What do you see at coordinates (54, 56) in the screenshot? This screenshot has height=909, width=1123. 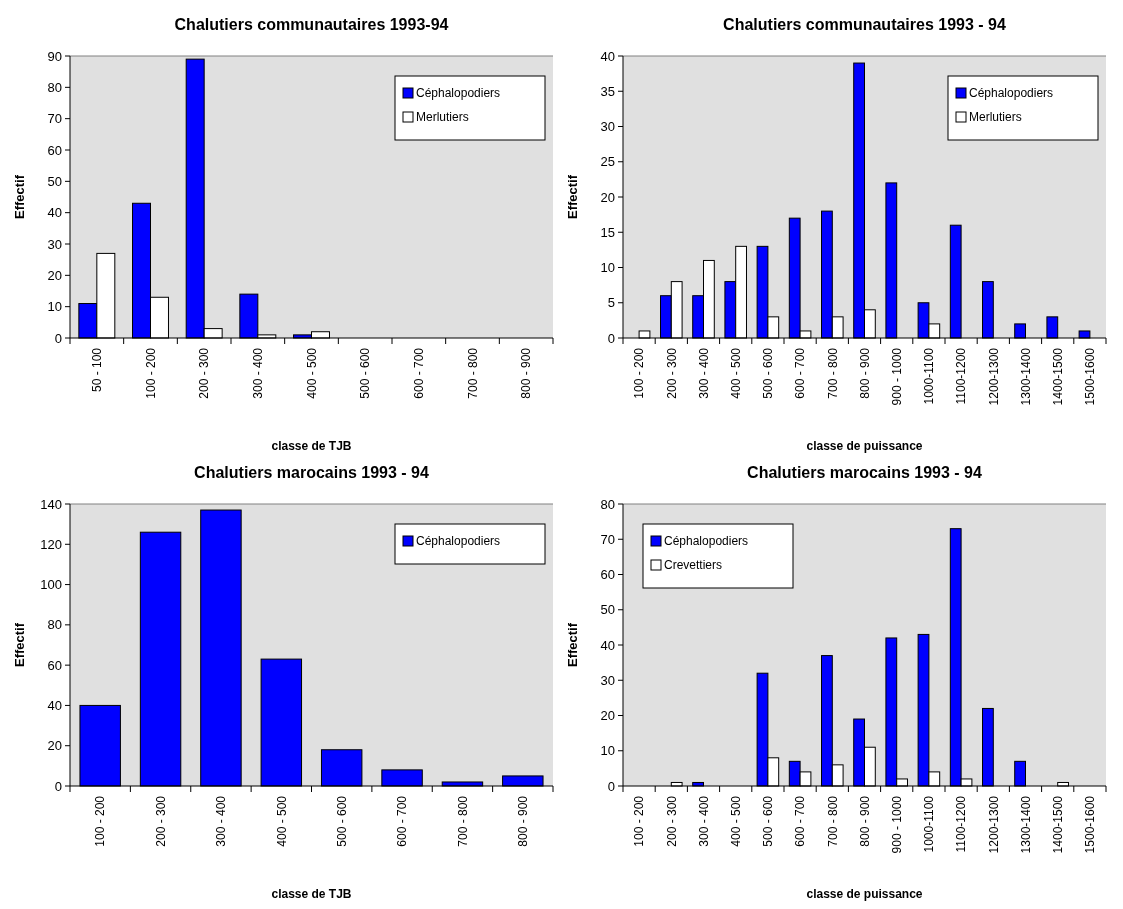 I see `y-tick-label: 90` at bounding box center [54, 56].